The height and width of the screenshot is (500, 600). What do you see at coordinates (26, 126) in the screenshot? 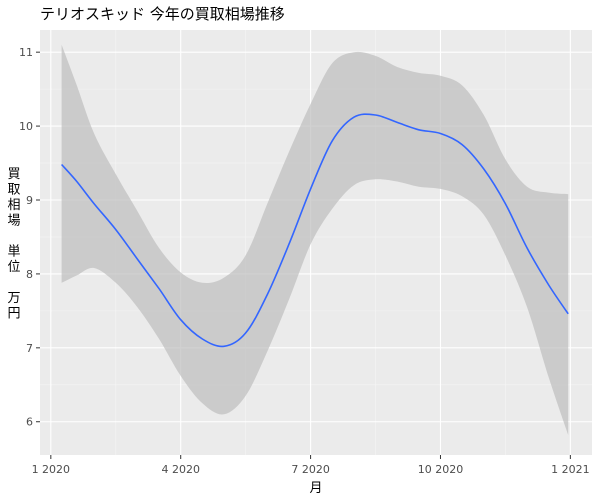
I see `y-tick-label: 10` at bounding box center [26, 126].